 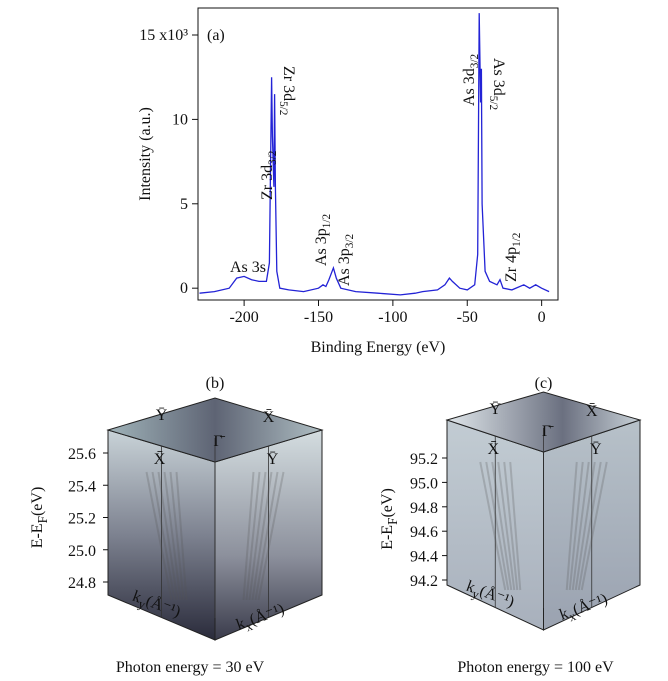 I want to click on y-axis-label: Intensity (a.u.), so click(x=145, y=154).